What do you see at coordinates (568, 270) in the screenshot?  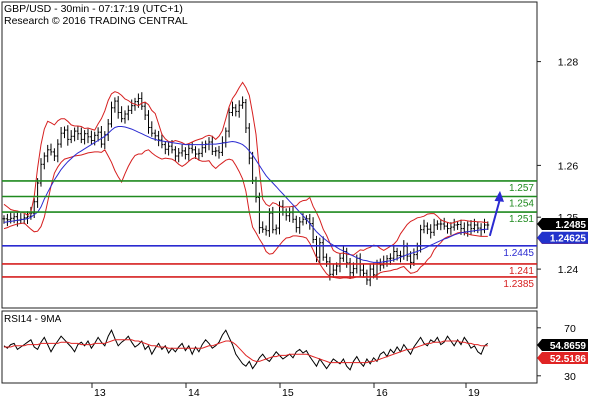 I see `y-tick-label: 1.24` at bounding box center [568, 270].